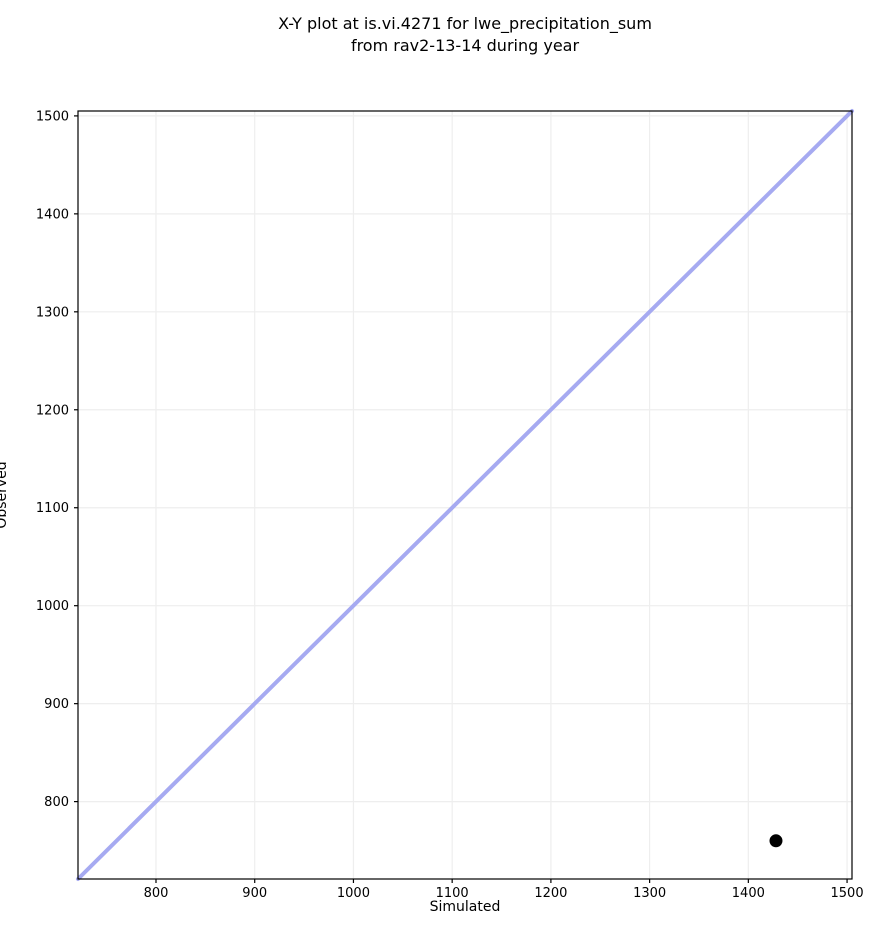 The height and width of the screenshot is (934, 871). What do you see at coordinates (353, 893) in the screenshot?
I see `x-tick-label: 1000` at bounding box center [353, 893].